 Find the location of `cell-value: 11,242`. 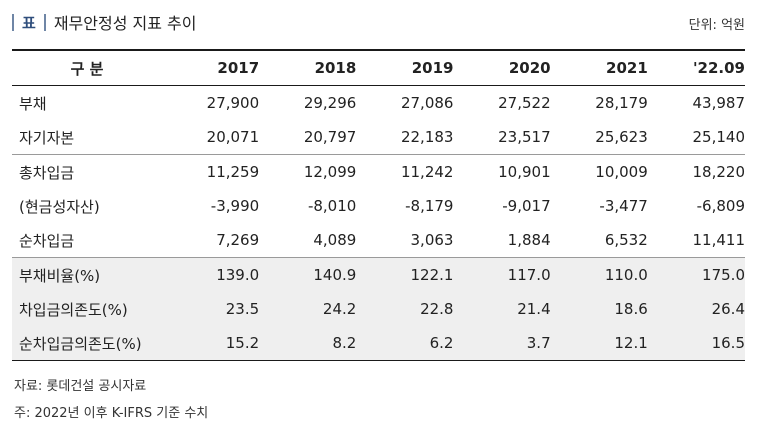

cell-value: 11,242 is located at coordinates (427, 172).